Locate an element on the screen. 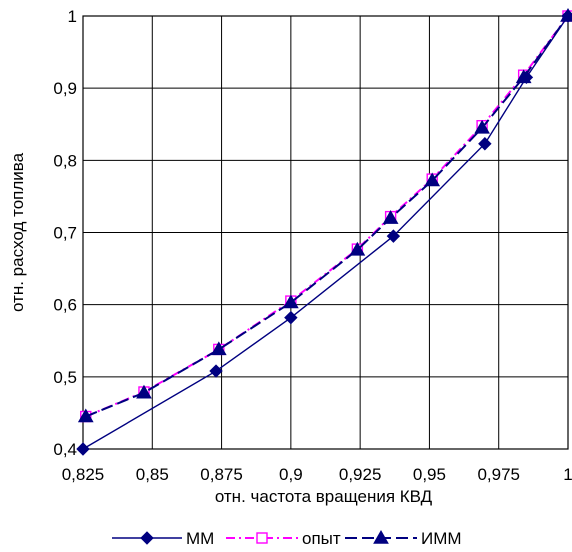 The width and height of the screenshot is (572, 552). y-tick-label: 1 is located at coordinates (72, 16).